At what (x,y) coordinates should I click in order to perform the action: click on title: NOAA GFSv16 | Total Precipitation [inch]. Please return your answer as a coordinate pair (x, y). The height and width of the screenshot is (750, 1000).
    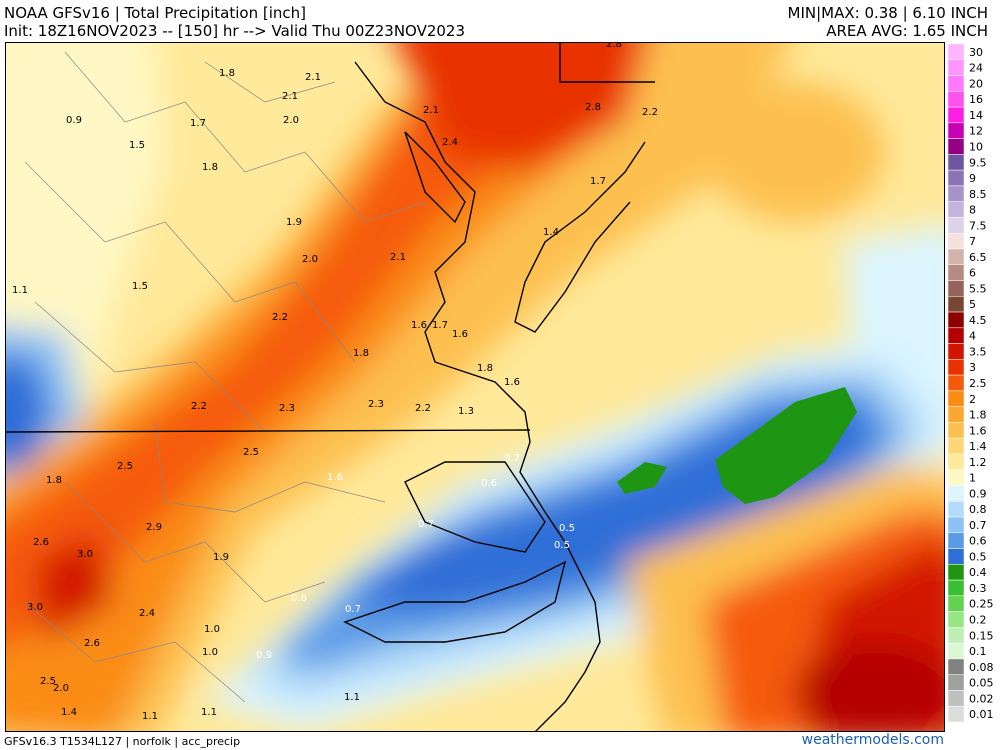
    Looking at the image, I should click on (155, 13).